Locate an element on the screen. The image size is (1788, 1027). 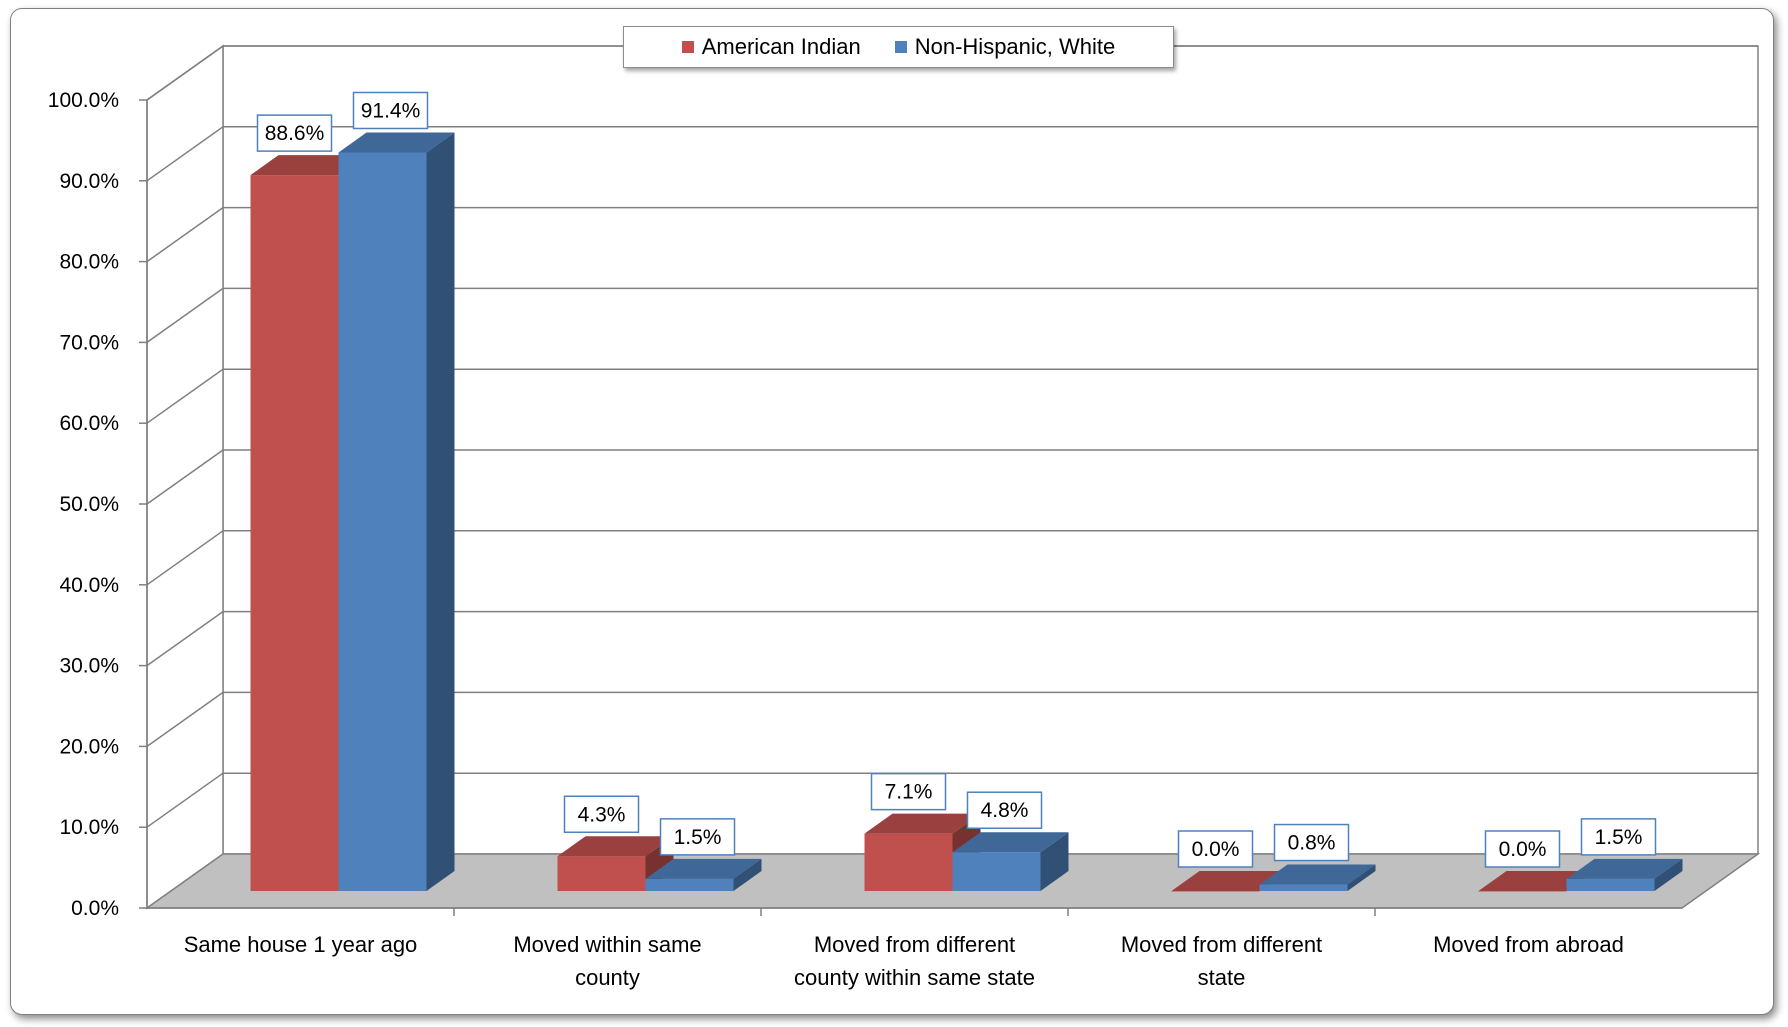
x-tick-label: Moved from abroad is located at coordinates (1528, 944).